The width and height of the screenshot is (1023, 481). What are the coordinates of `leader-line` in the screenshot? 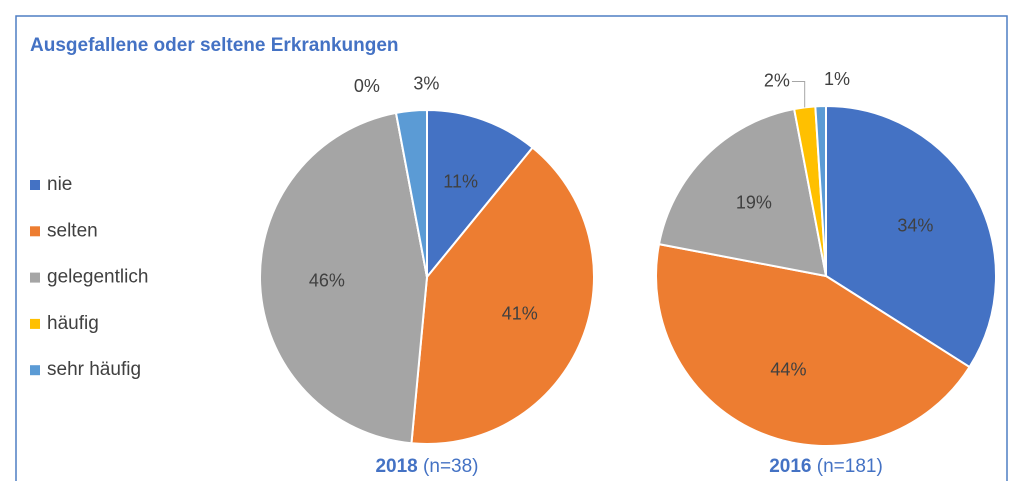 It's located at (798, 94).